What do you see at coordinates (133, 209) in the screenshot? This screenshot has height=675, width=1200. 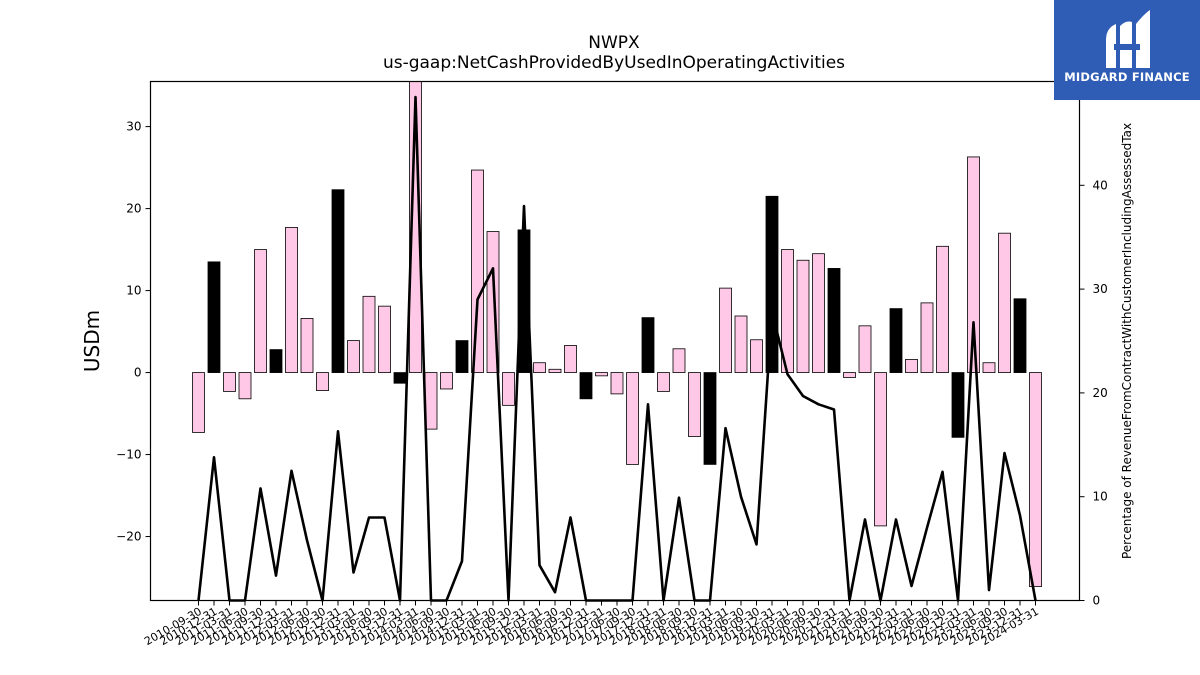 I see `left-tick-label: 20` at bounding box center [133, 209].